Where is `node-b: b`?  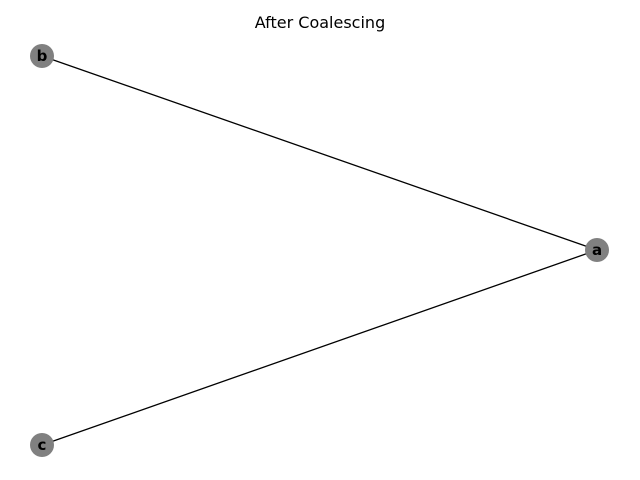 node-b: b is located at coordinates (42, 56).